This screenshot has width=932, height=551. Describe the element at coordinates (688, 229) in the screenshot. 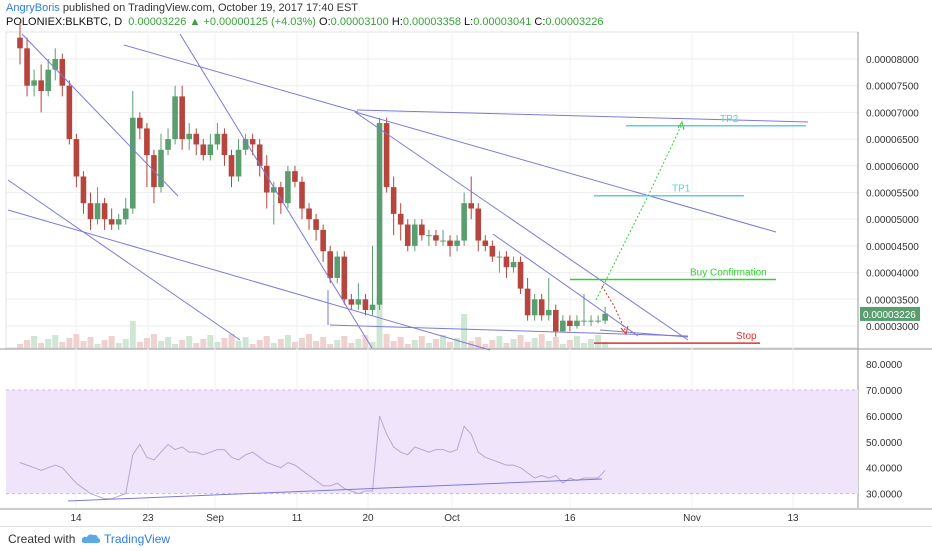

I see `annotations: TP2 TP1 Buy Confirmation Stop` at that location.